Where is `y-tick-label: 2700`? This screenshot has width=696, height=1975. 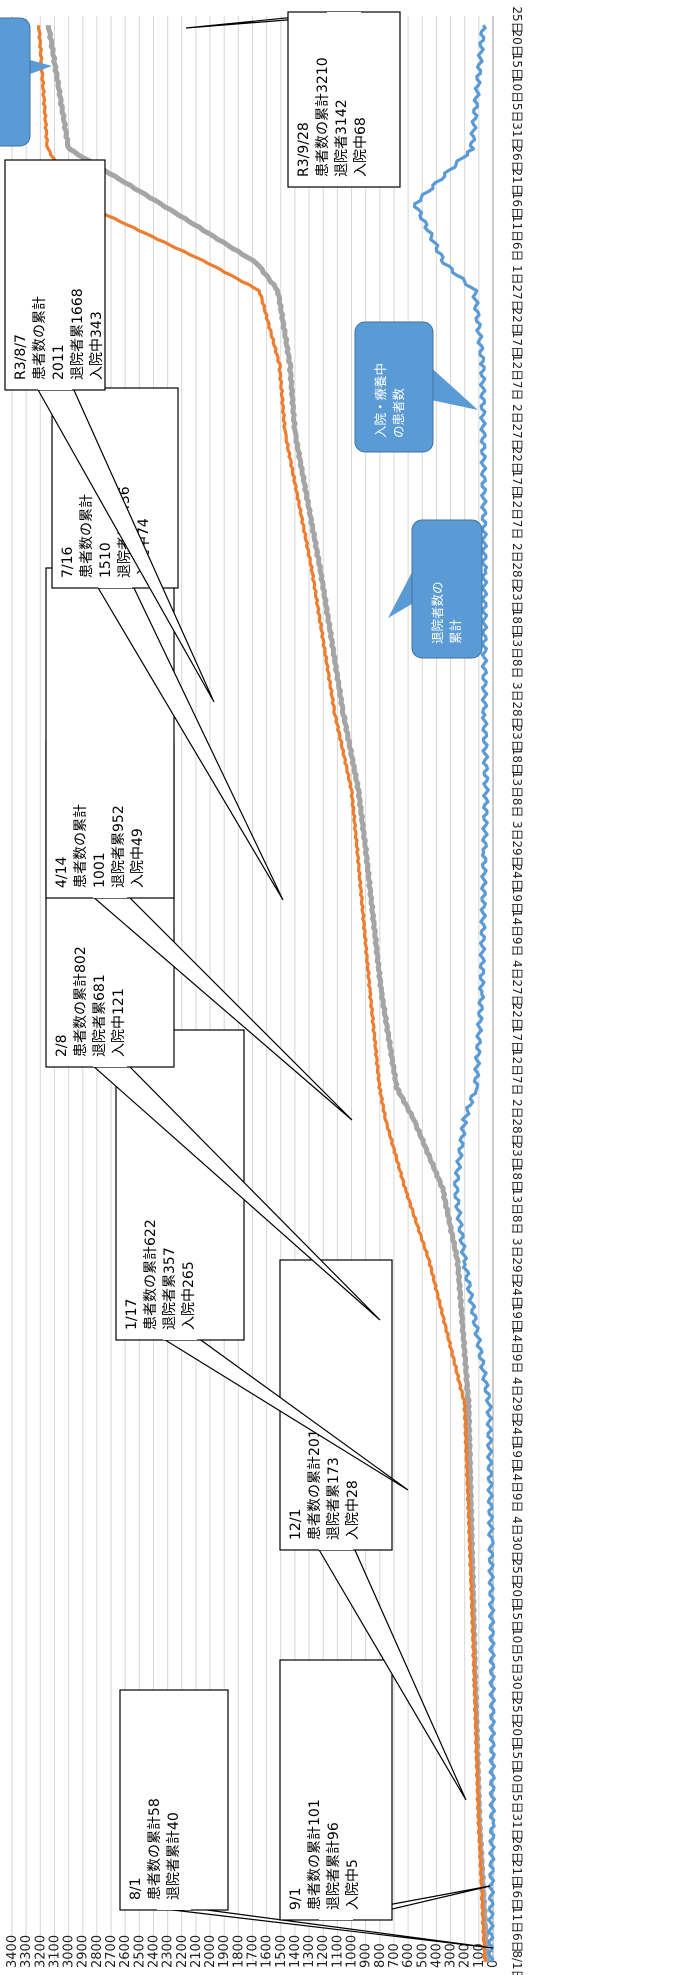
y-tick-label: 2700 is located at coordinates (111, 1951).